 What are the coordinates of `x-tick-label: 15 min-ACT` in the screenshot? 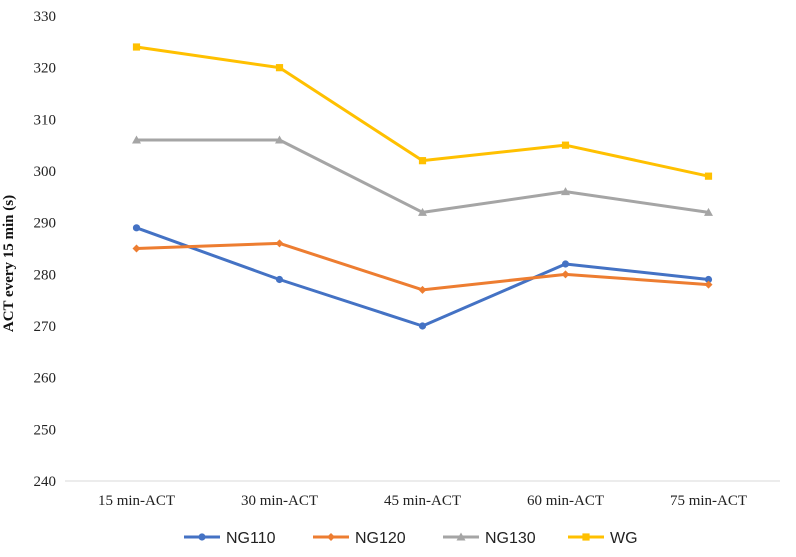 It's located at (136, 501).